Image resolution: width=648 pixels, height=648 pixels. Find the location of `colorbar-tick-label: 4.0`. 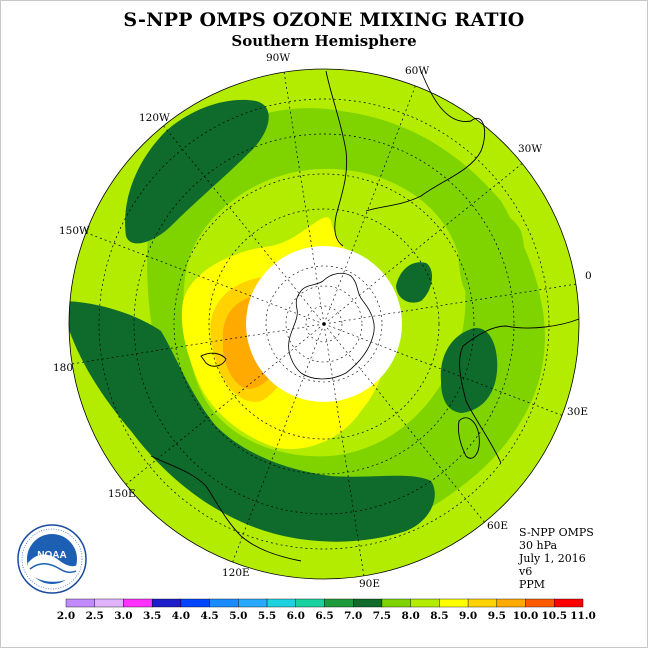

colorbar-tick-label: 4.0 is located at coordinates (181, 616).